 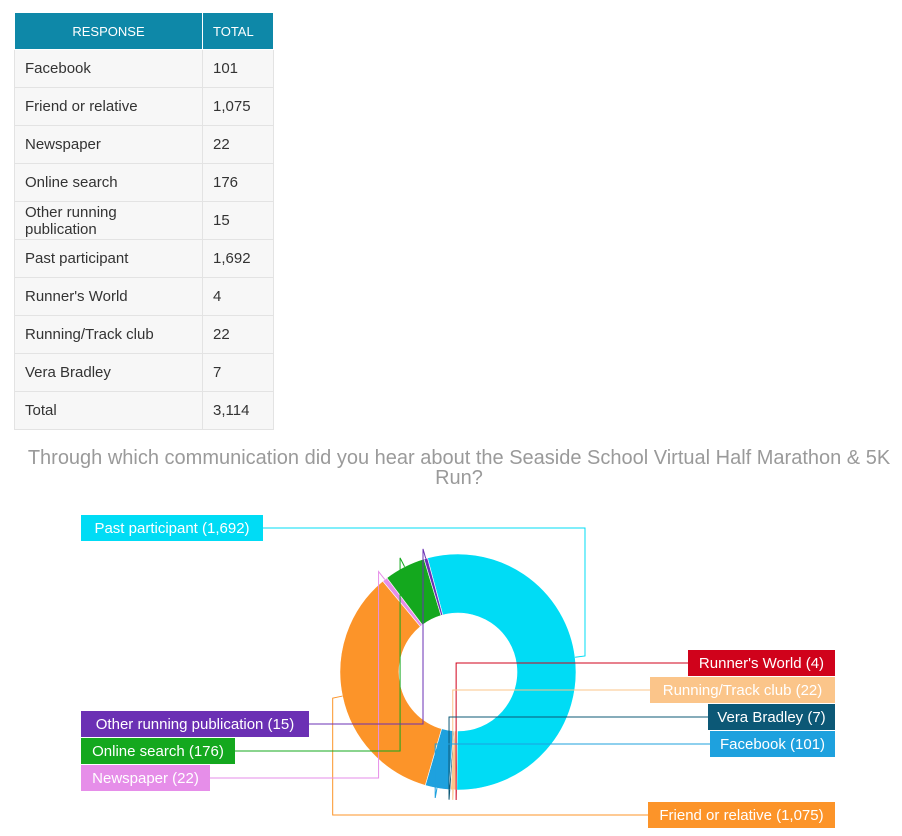 I want to click on table-header-row: RESPONSE TOTAL, so click(x=144, y=31).